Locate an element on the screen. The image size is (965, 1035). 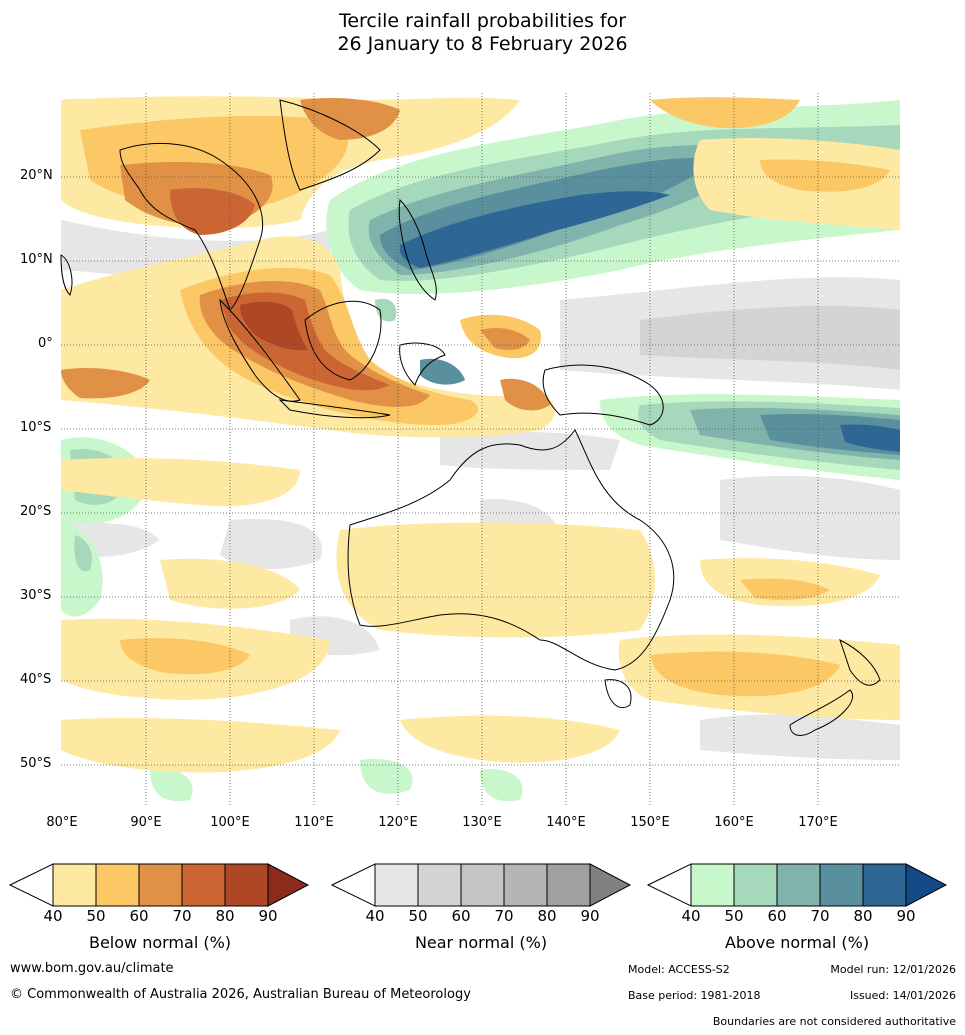
cb-near-title: Near normal (%) is located at coordinates (481, 942).